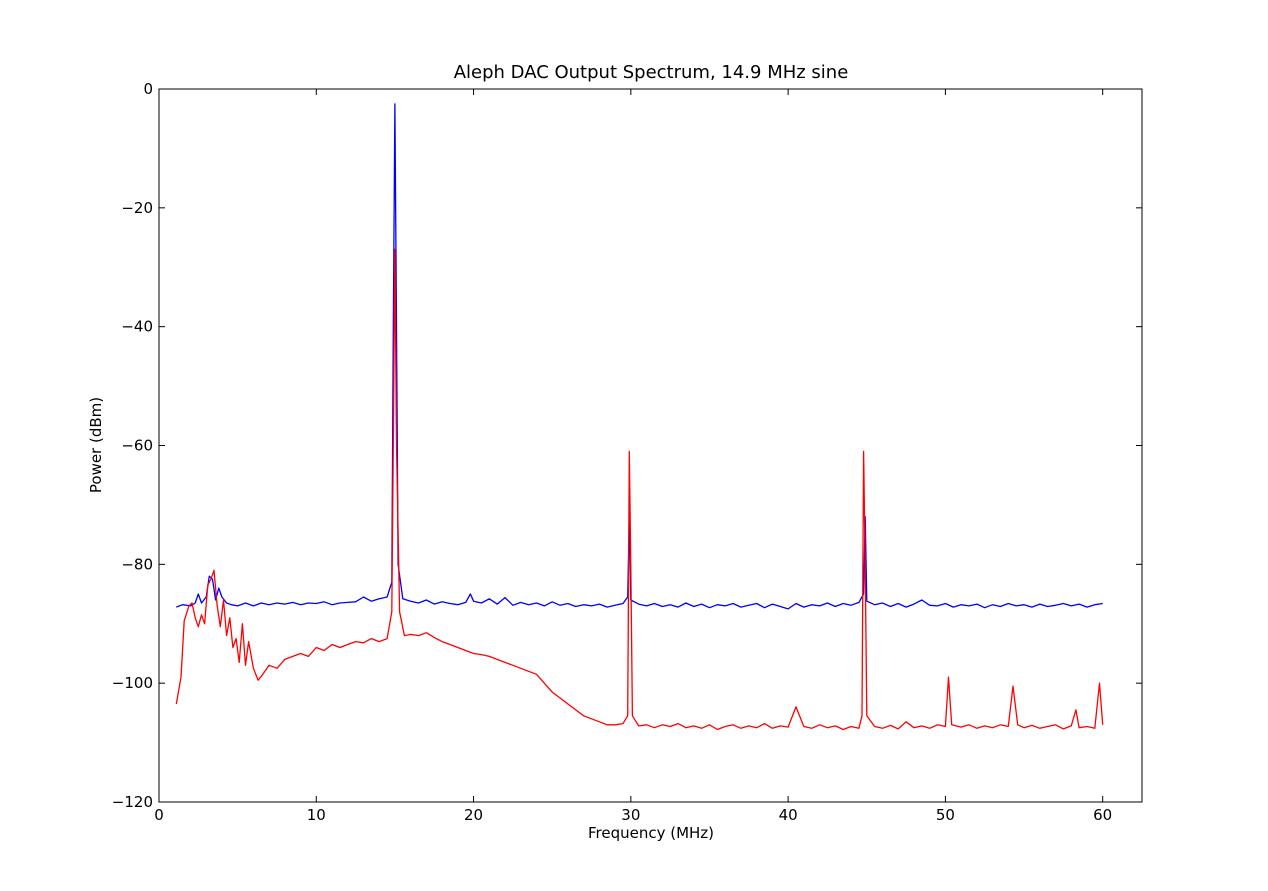 Image resolution: width=1268 pixels, height=891 pixels. What do you see at coordinates (945, 815) in the screenshot?
I see `x-tick-label: 50` at bounding box center [945, 815].